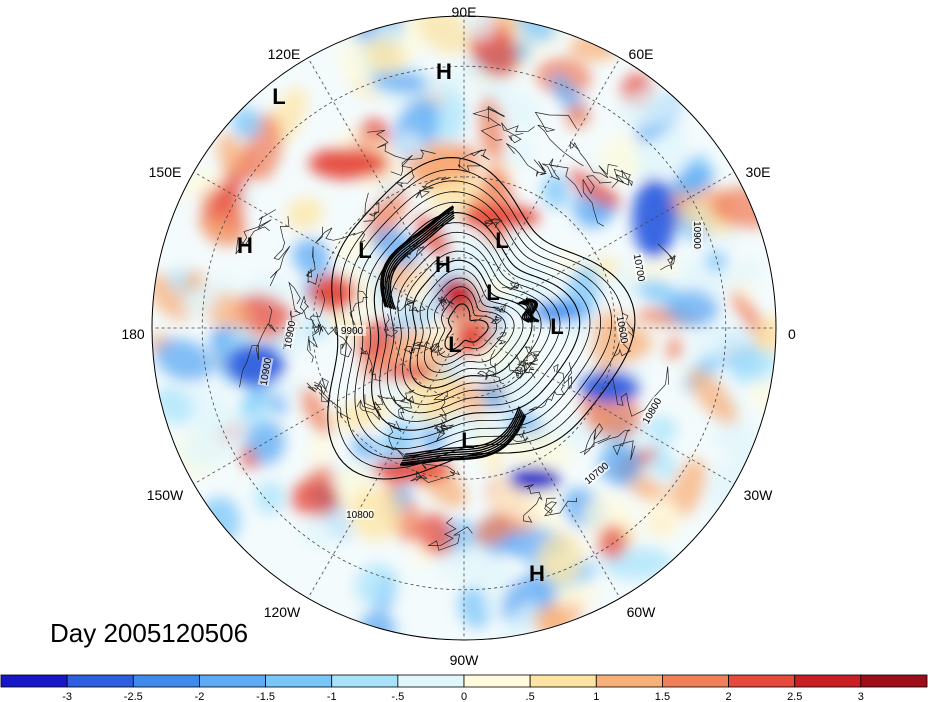 This screenshot has width=928, height=702. Describe the element at coordinates (380, 183) in the screenshot. I see `meridian` at that location.